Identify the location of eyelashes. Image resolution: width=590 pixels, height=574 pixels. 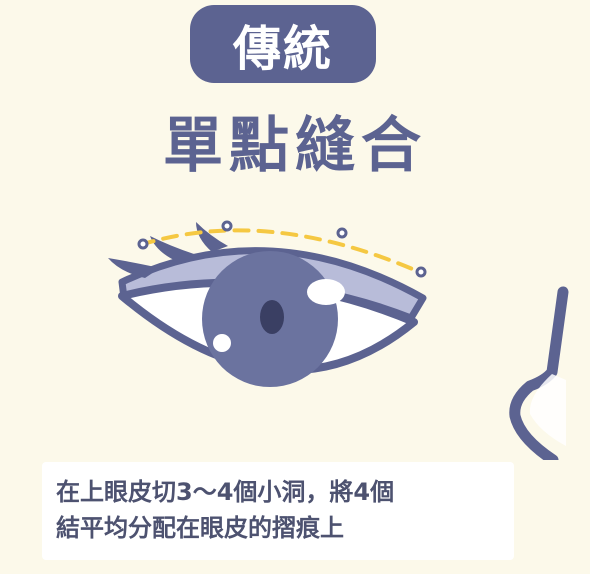
(168, 250).